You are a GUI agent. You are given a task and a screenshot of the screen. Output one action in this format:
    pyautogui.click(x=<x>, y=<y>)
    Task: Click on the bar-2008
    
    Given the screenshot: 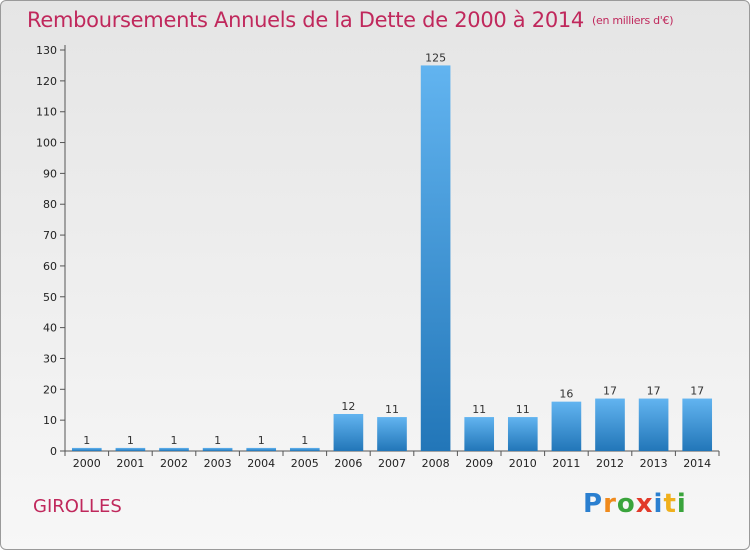 What is the action you would take?
    pyautogui.click(x=435, y=258)
    